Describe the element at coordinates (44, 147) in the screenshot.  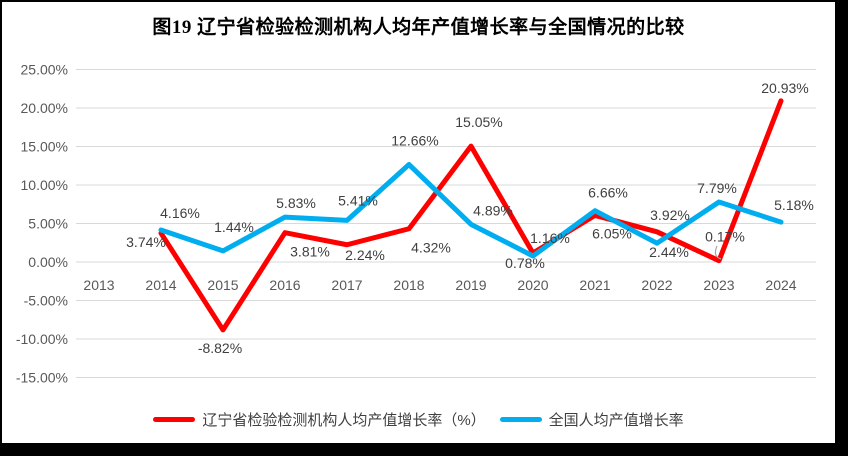
I see `y-axis-tick-label: 15.00%` at that location.